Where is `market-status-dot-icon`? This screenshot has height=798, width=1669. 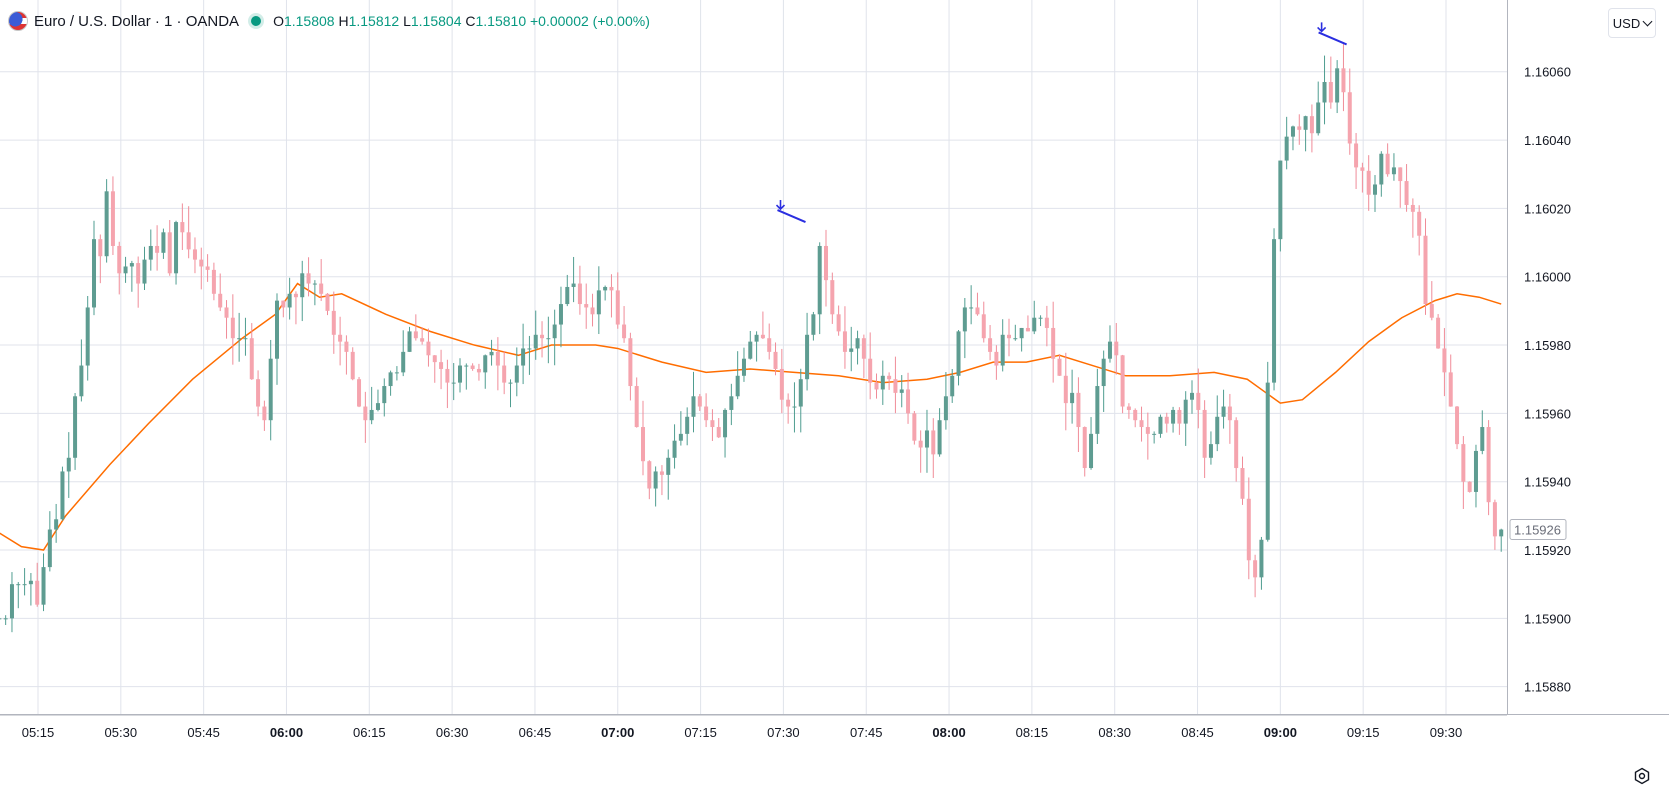
market-status-dot-icon is located at coordinates (256, 21).